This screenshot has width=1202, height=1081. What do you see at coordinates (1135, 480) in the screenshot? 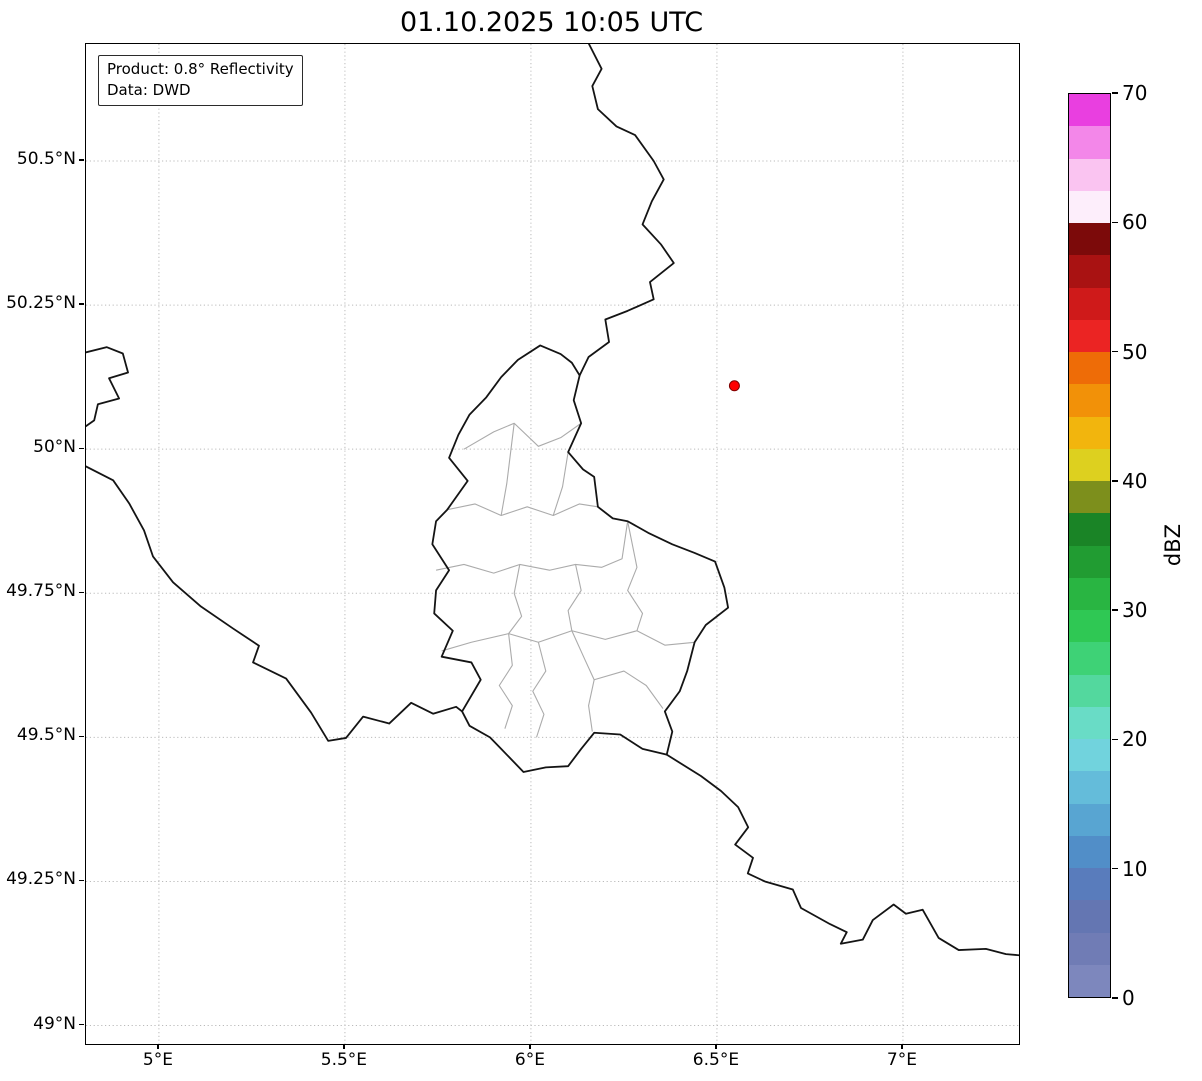
I see `colorbar-tick-label: 40` at bounding box center [1135, 480].